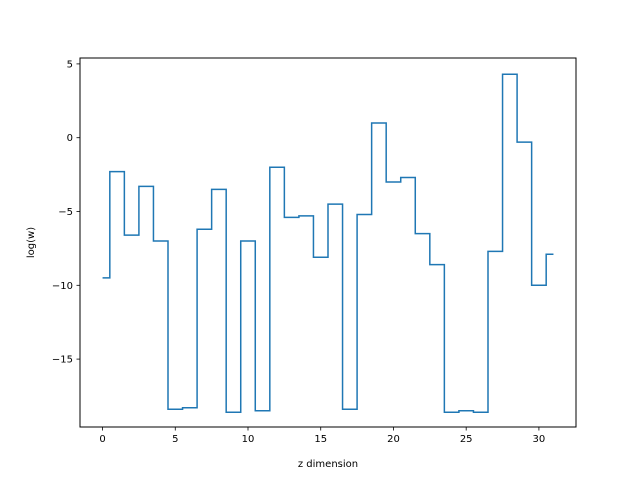 The height and width of the screenshot is (480, 640). I want to click on x-tick-label: 15, so click(320, 439).